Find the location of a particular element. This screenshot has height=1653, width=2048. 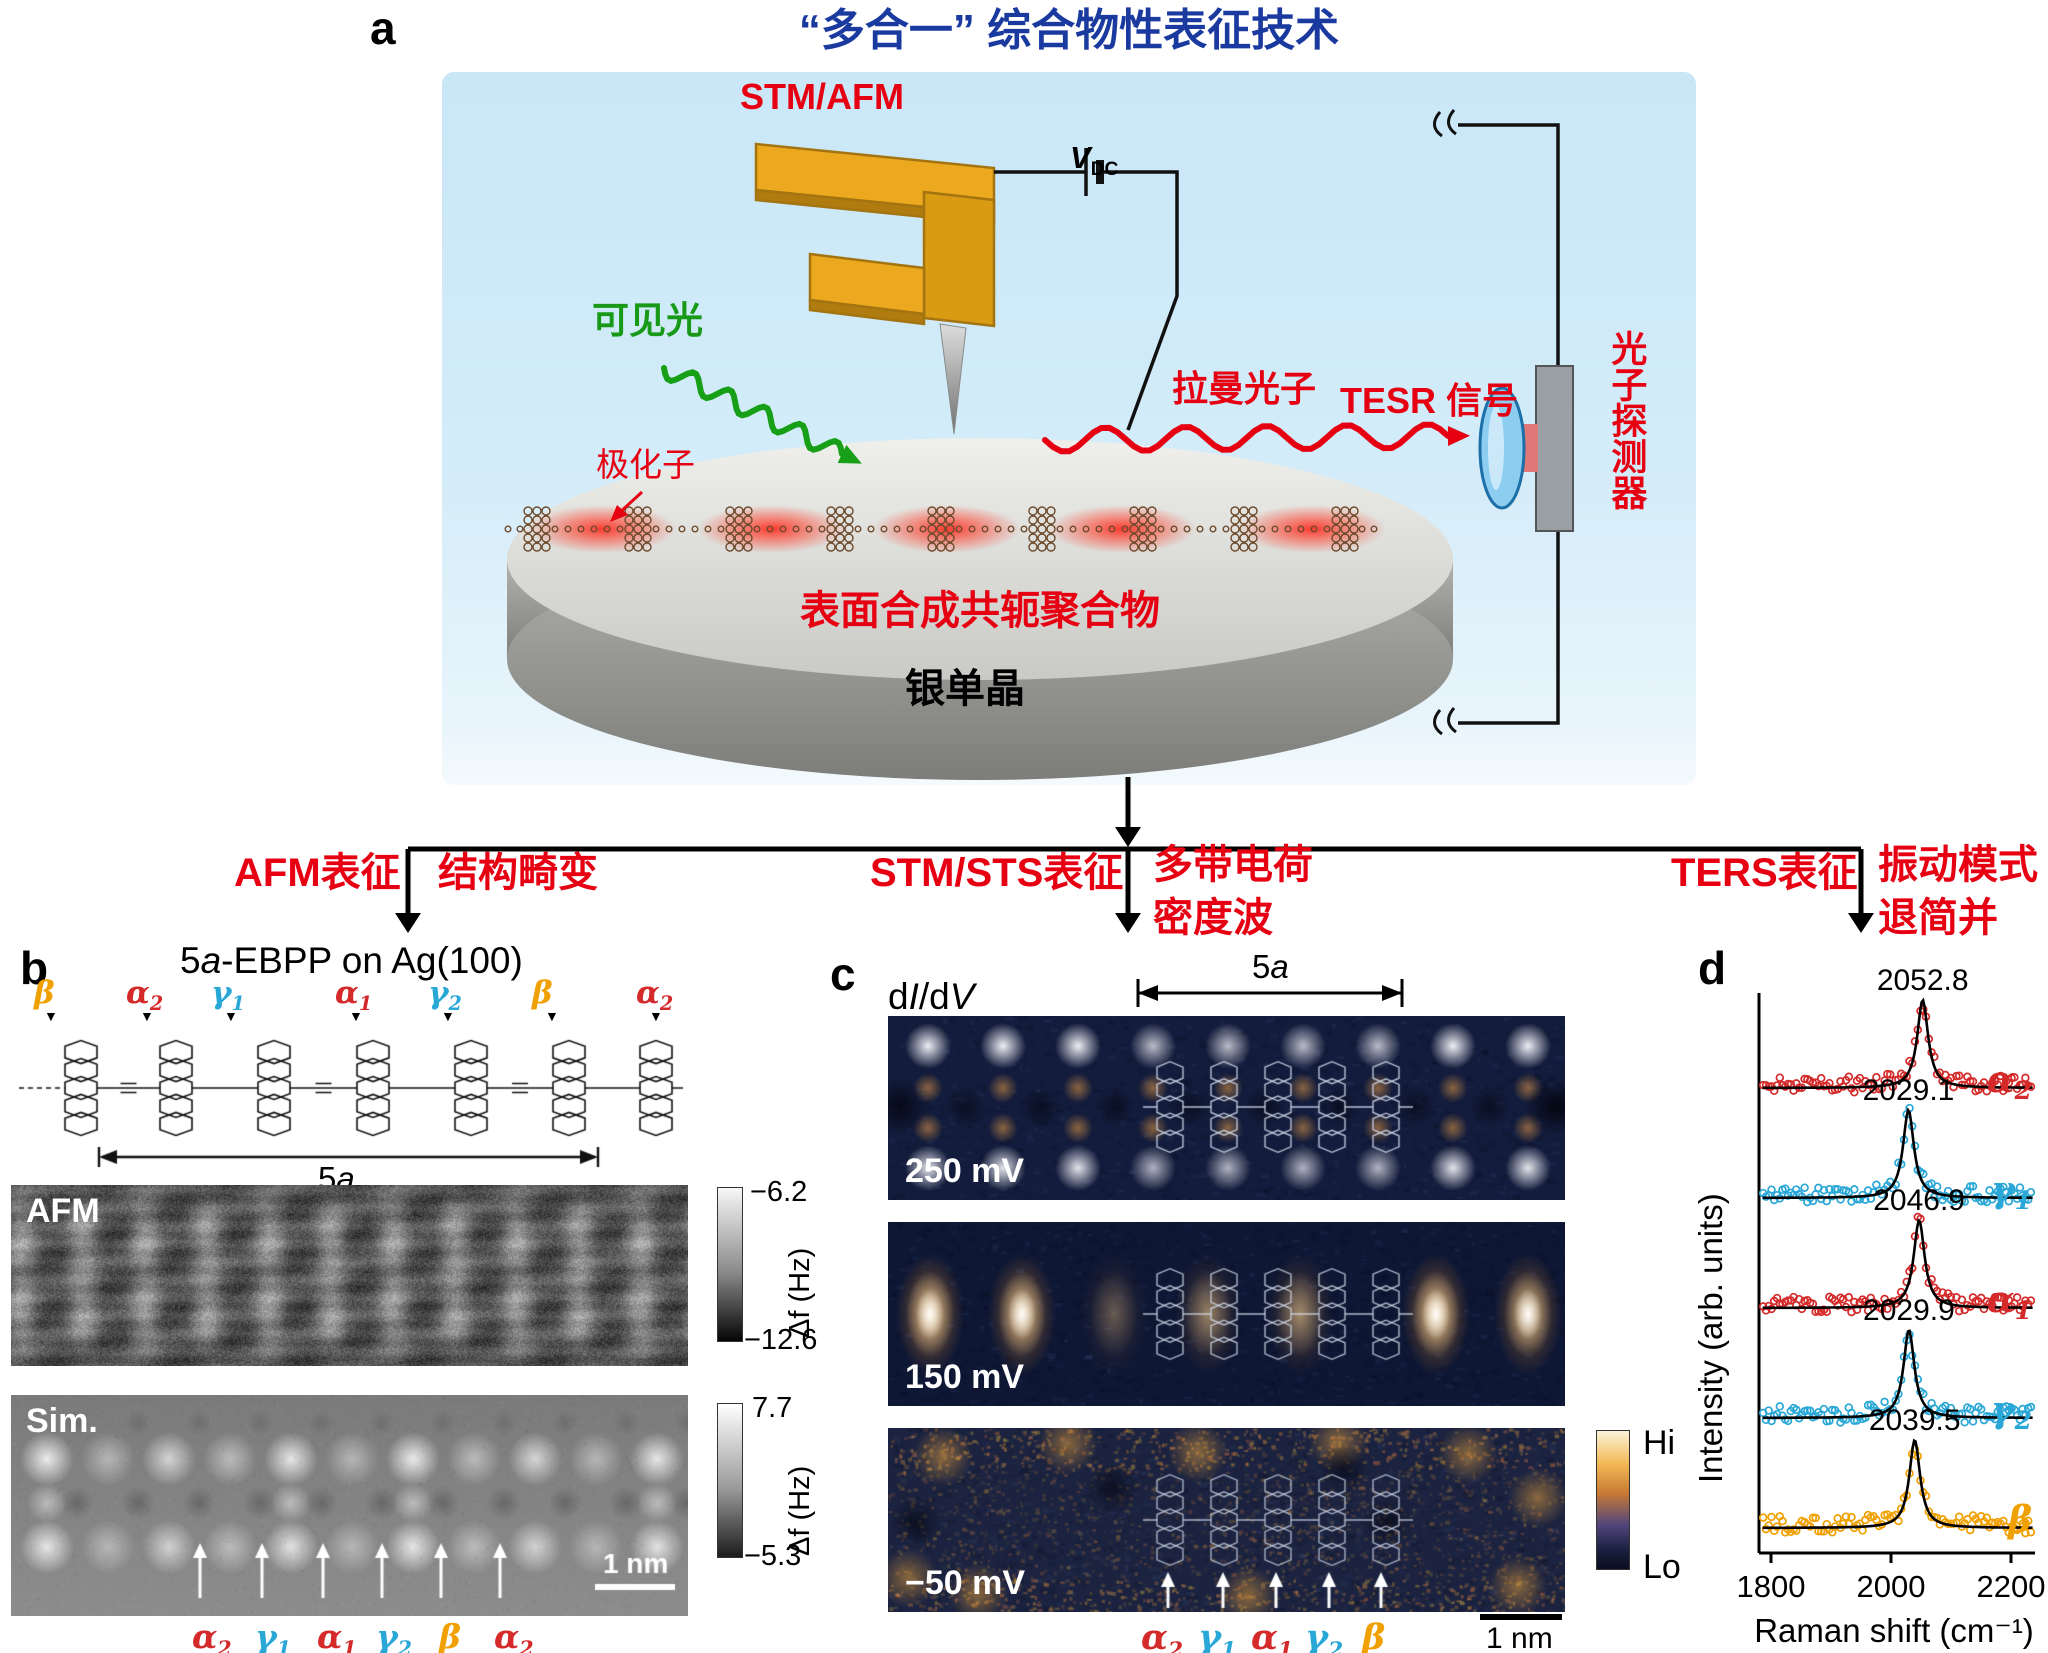

panel-d-label: d is located at coordinates (1712, 968).